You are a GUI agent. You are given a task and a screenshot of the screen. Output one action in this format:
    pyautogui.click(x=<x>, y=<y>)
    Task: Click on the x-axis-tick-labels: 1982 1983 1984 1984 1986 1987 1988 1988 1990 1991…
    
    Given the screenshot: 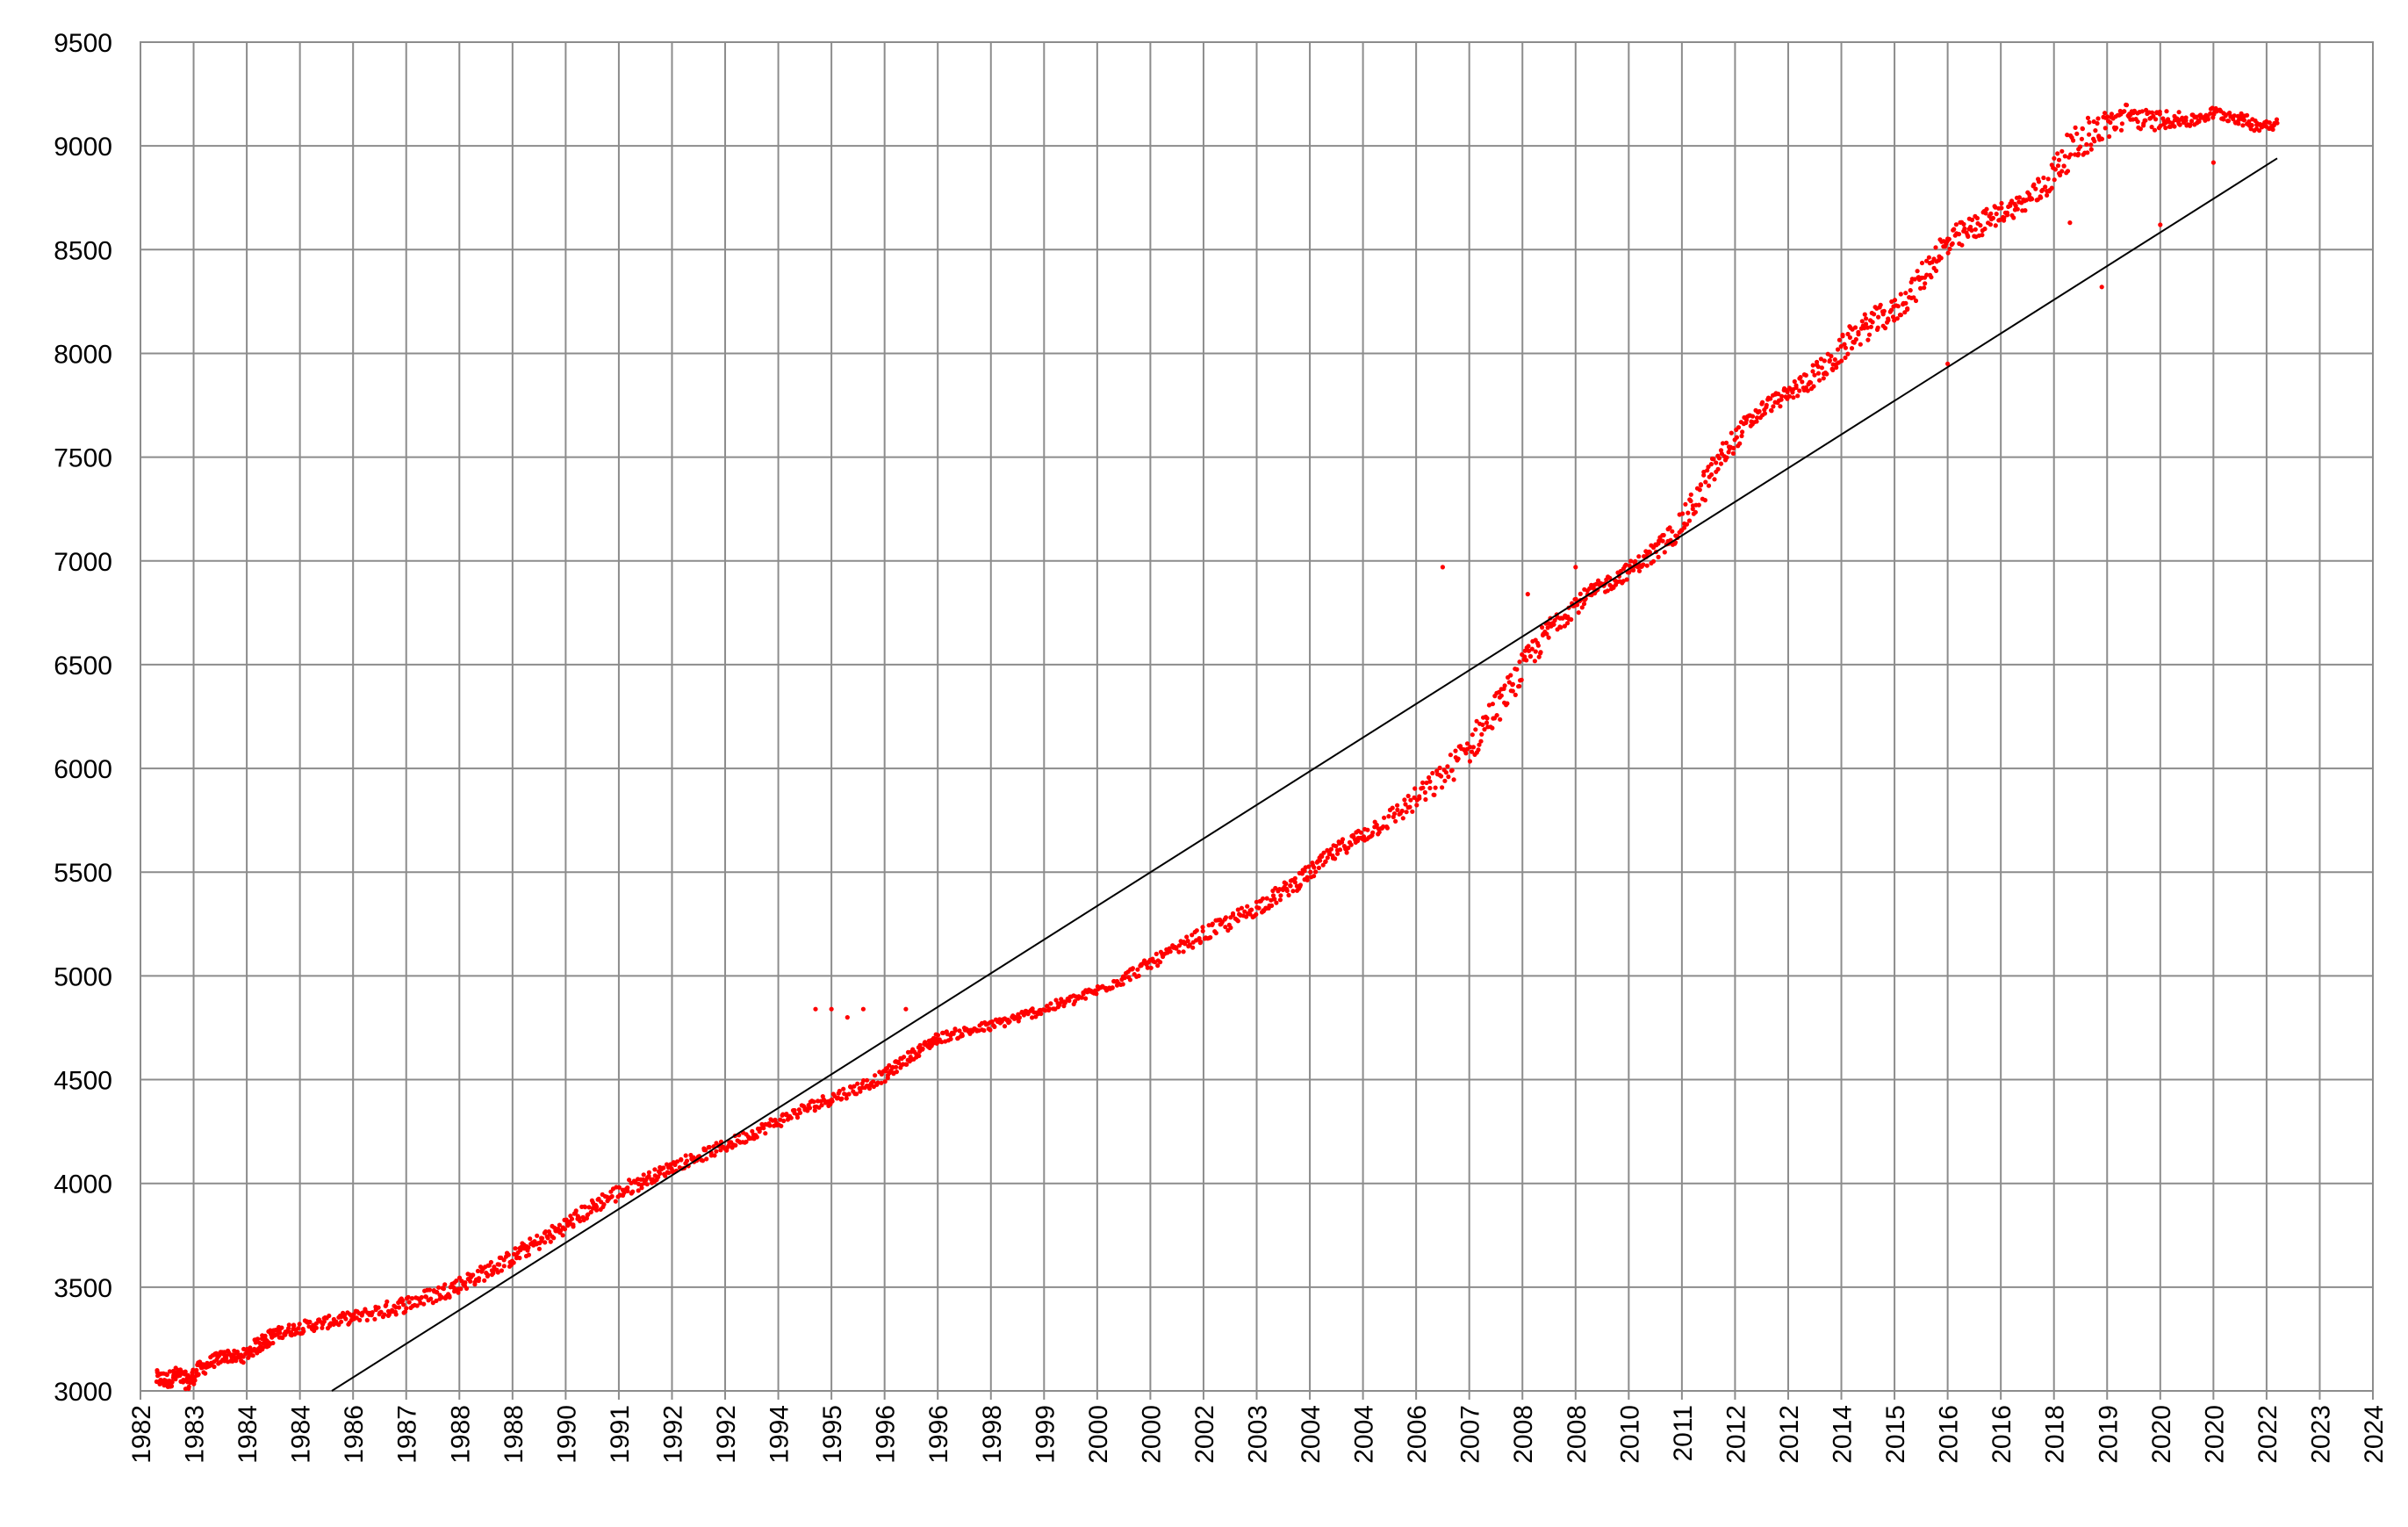 What is the action you would take?
    pyautogui.click(x=1258, y=1434)
    